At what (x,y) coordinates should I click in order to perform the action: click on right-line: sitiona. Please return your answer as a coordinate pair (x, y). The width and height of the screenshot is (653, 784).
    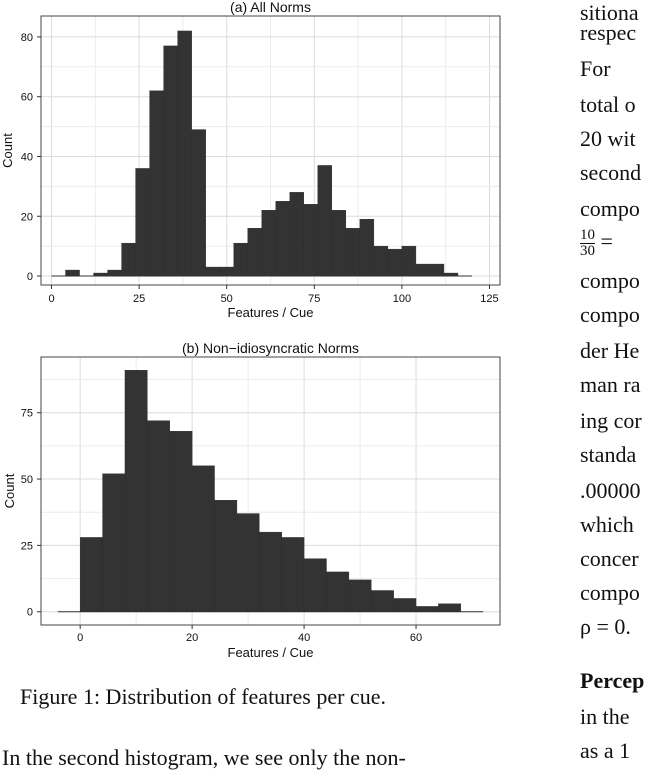
    Looking at the image, I should click on (609, 12).